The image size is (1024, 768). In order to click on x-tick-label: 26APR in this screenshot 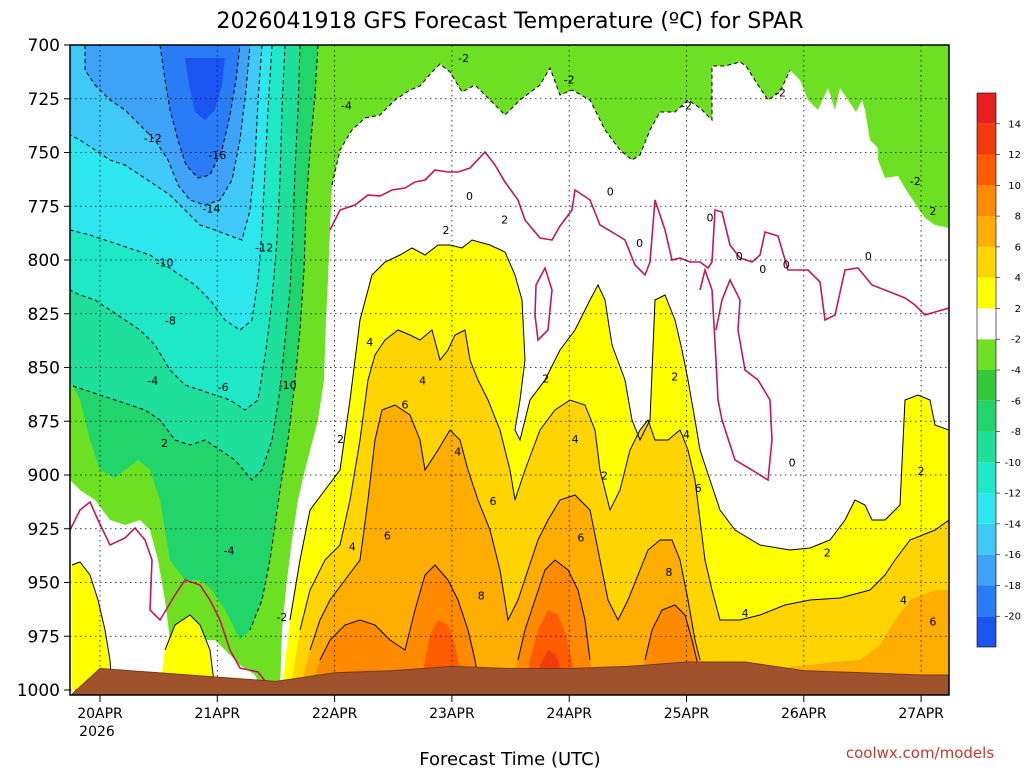, I will do `click(804, 714)`.